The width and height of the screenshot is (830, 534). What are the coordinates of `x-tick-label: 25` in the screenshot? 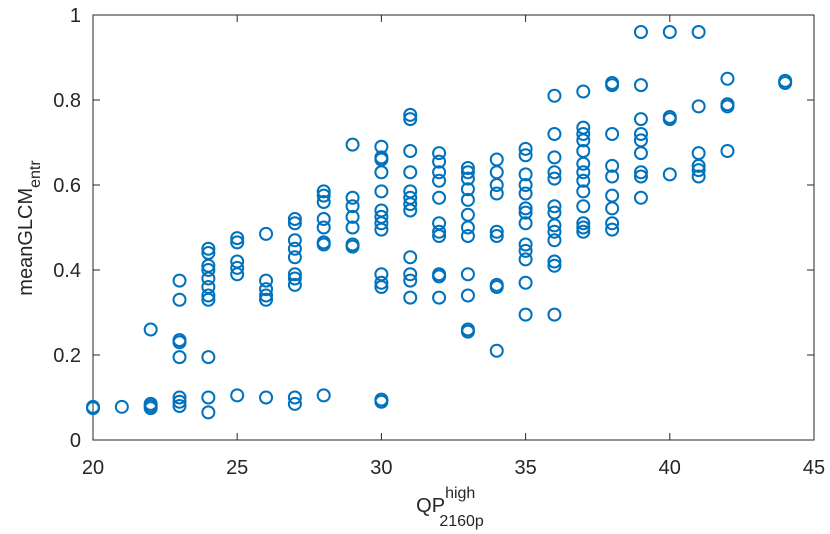 It's located at (237, 468).